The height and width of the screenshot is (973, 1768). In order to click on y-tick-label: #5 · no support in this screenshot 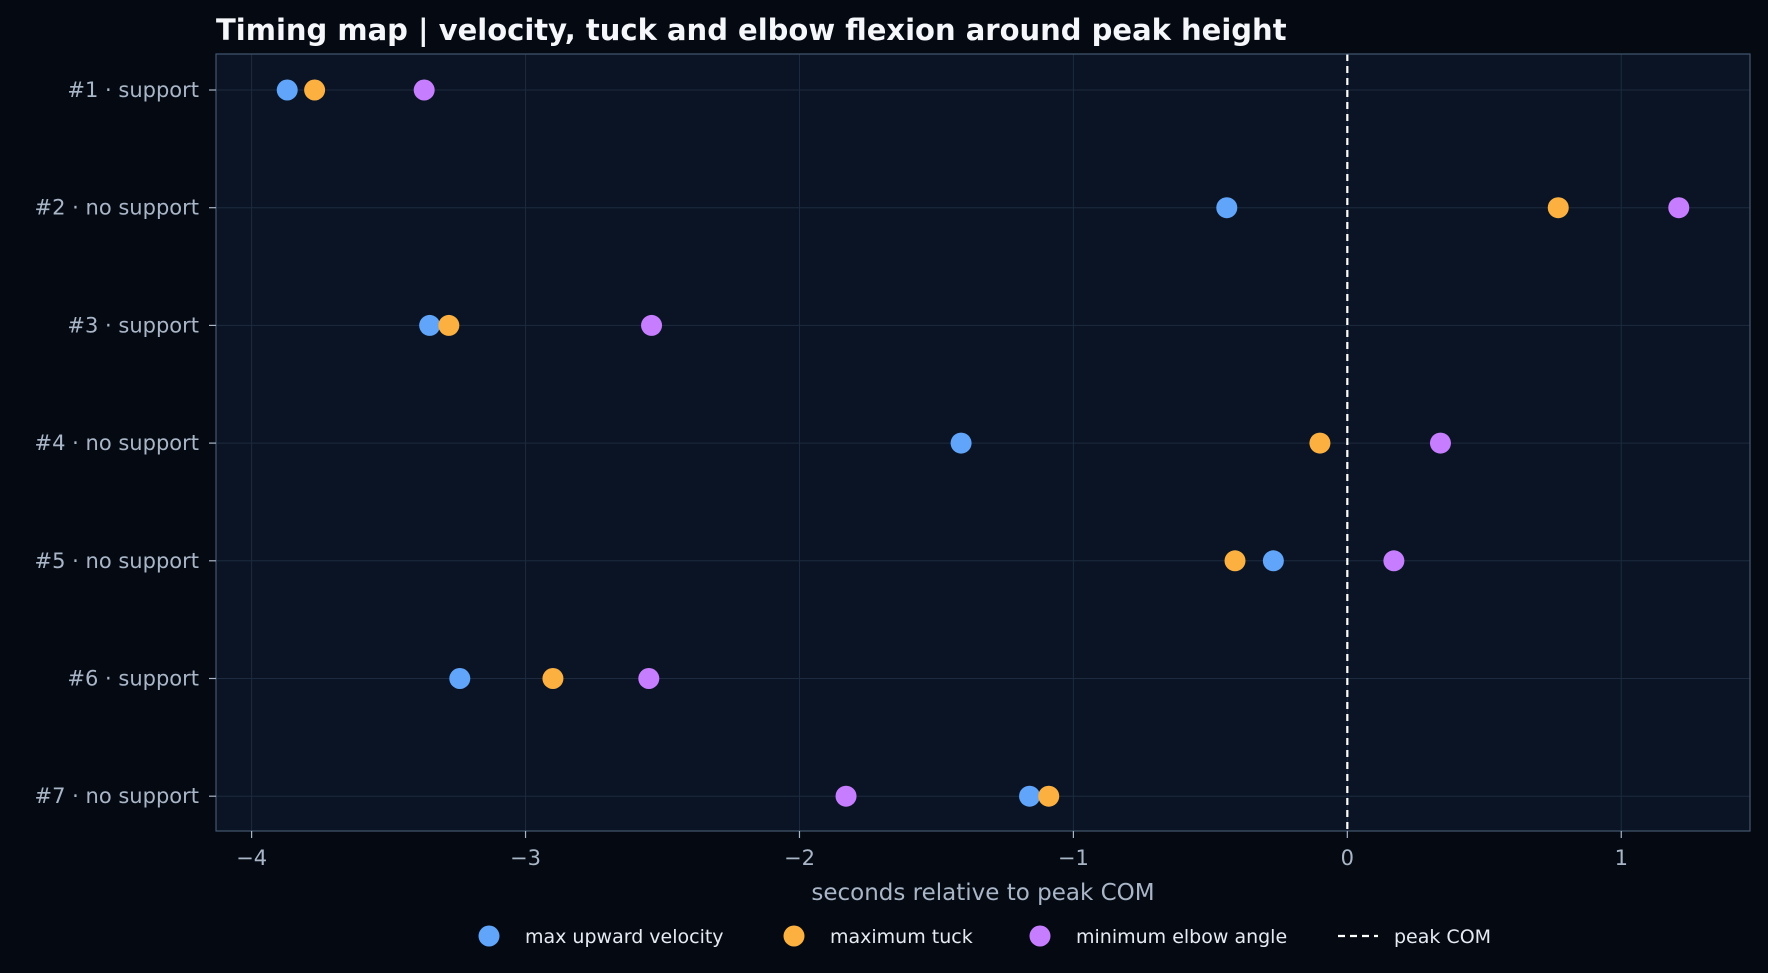, I will do `click(117, 561)`.